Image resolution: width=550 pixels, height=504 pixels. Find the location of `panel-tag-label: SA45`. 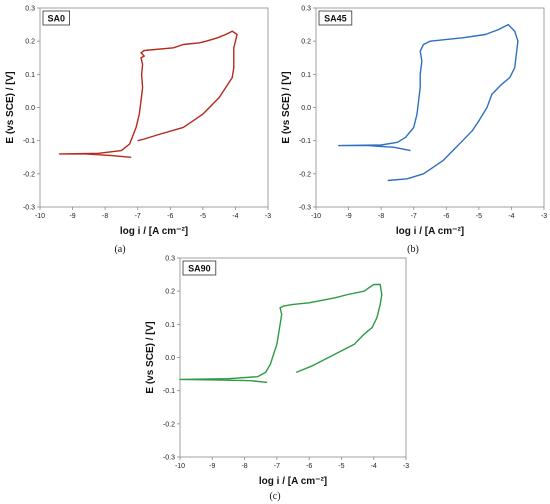

panel-tag-label: SA45 is located at coordinates (335, 19).